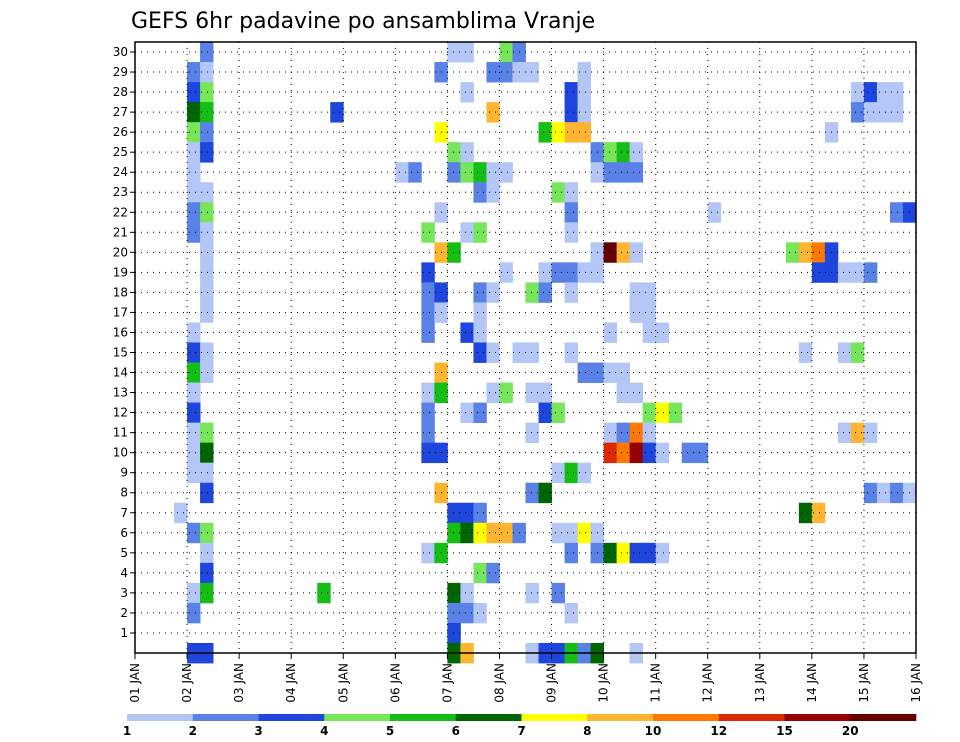  What do you see at coordinates (864, 683) in the screenshot?
I see `x-tick-label: 15 JAN` at bounding box center [864, 683].